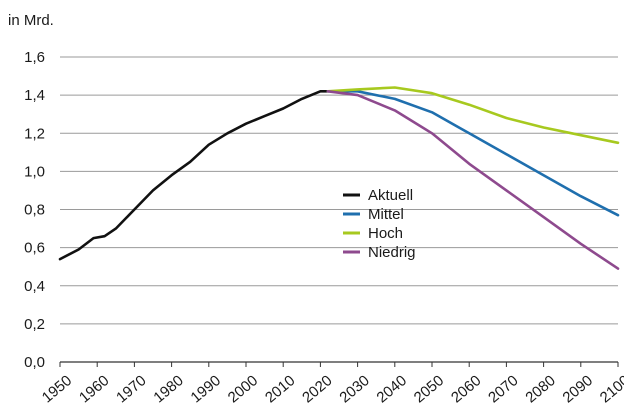  I want to click on y-tick-label: 1,4, so click(34, 95).